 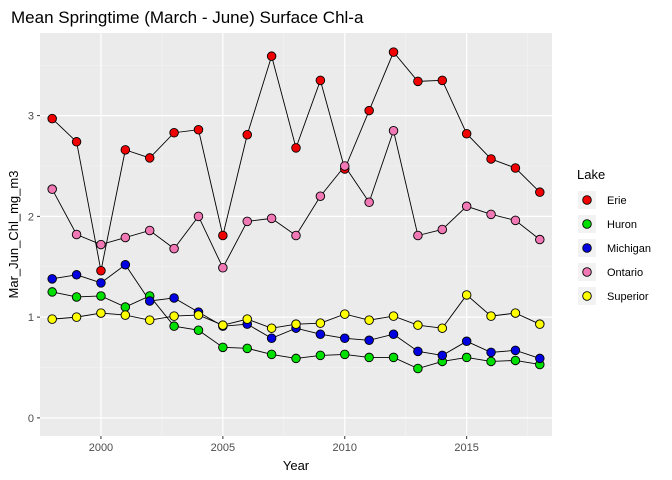 I want to click on point-huron-2005, so click(x=223, y=347).